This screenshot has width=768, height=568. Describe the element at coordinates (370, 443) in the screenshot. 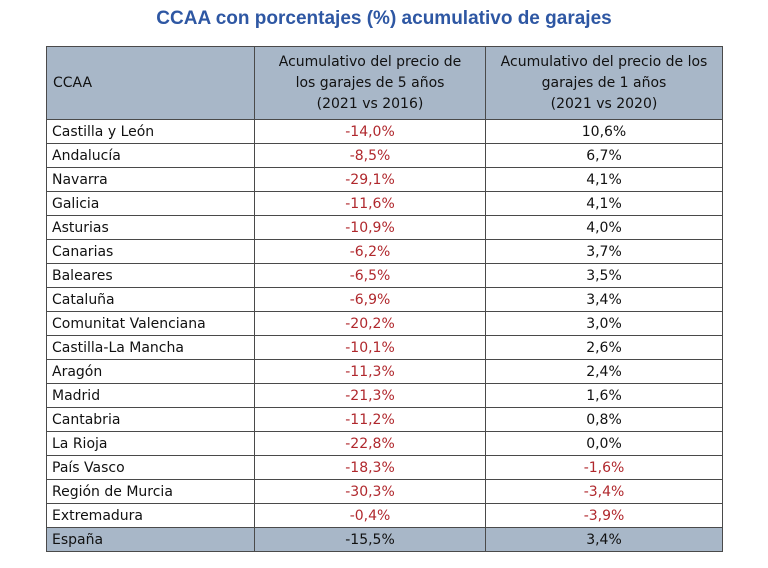

I see `five-year-cell: -22,8%` at that location.